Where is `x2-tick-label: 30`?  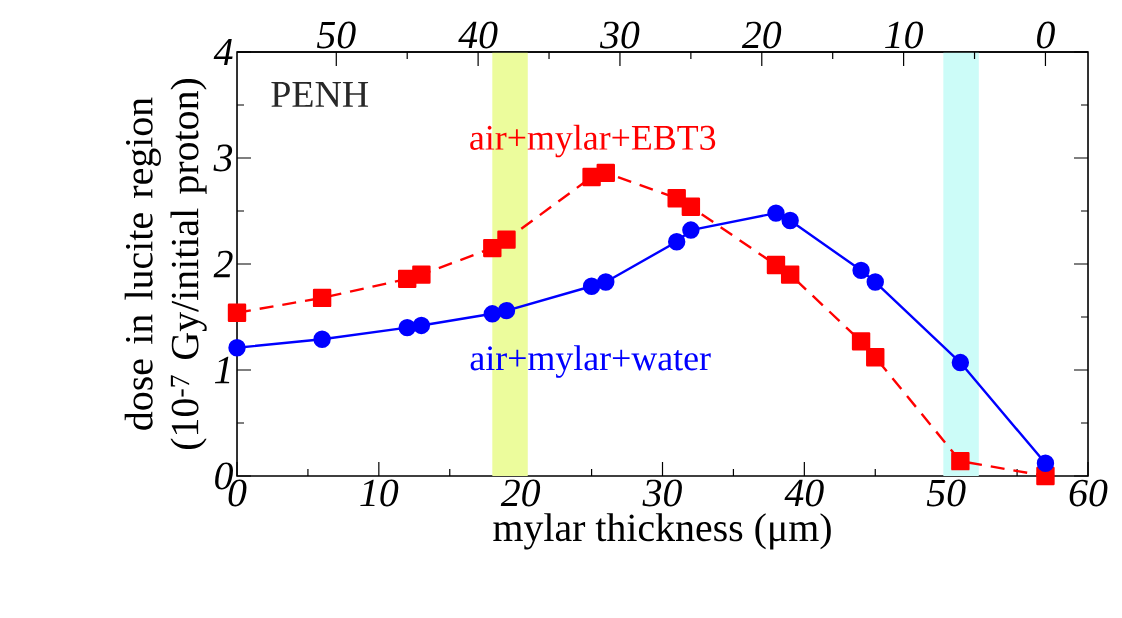
x2-tick-label: 30 is located at coordinates (619, 35).